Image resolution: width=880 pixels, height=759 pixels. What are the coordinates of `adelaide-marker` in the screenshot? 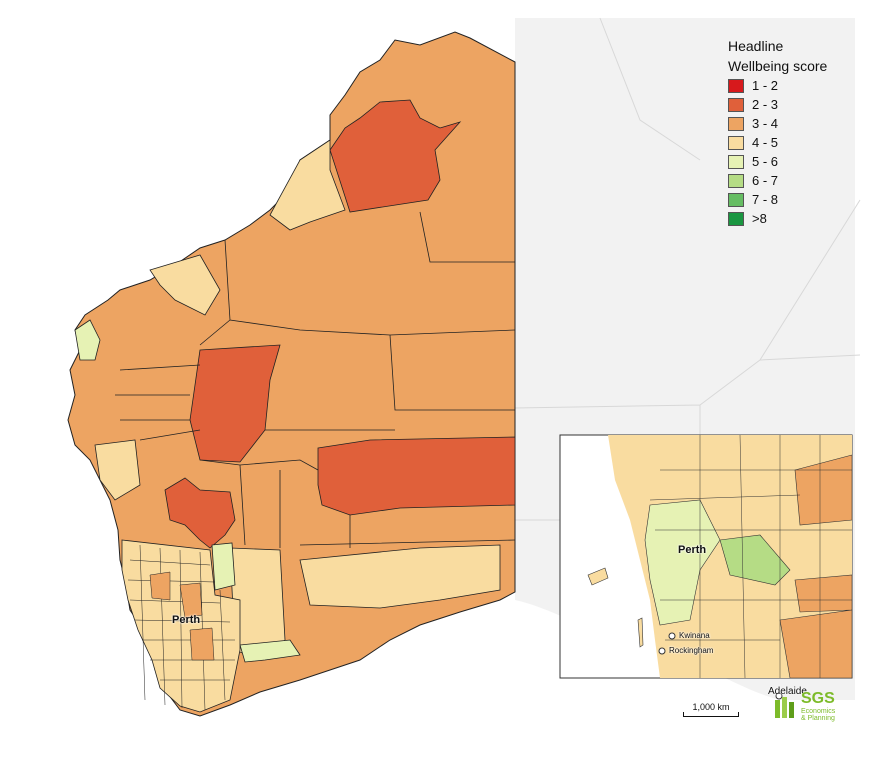 It's located at (779, 696).